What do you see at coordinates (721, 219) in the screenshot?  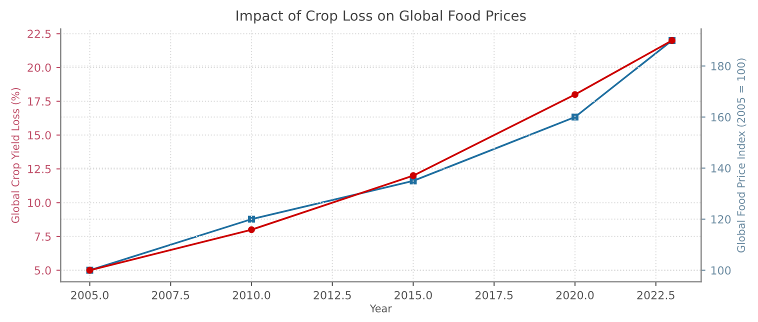 I see `y2-tick-label: 120` at bounding box center [721, 219].